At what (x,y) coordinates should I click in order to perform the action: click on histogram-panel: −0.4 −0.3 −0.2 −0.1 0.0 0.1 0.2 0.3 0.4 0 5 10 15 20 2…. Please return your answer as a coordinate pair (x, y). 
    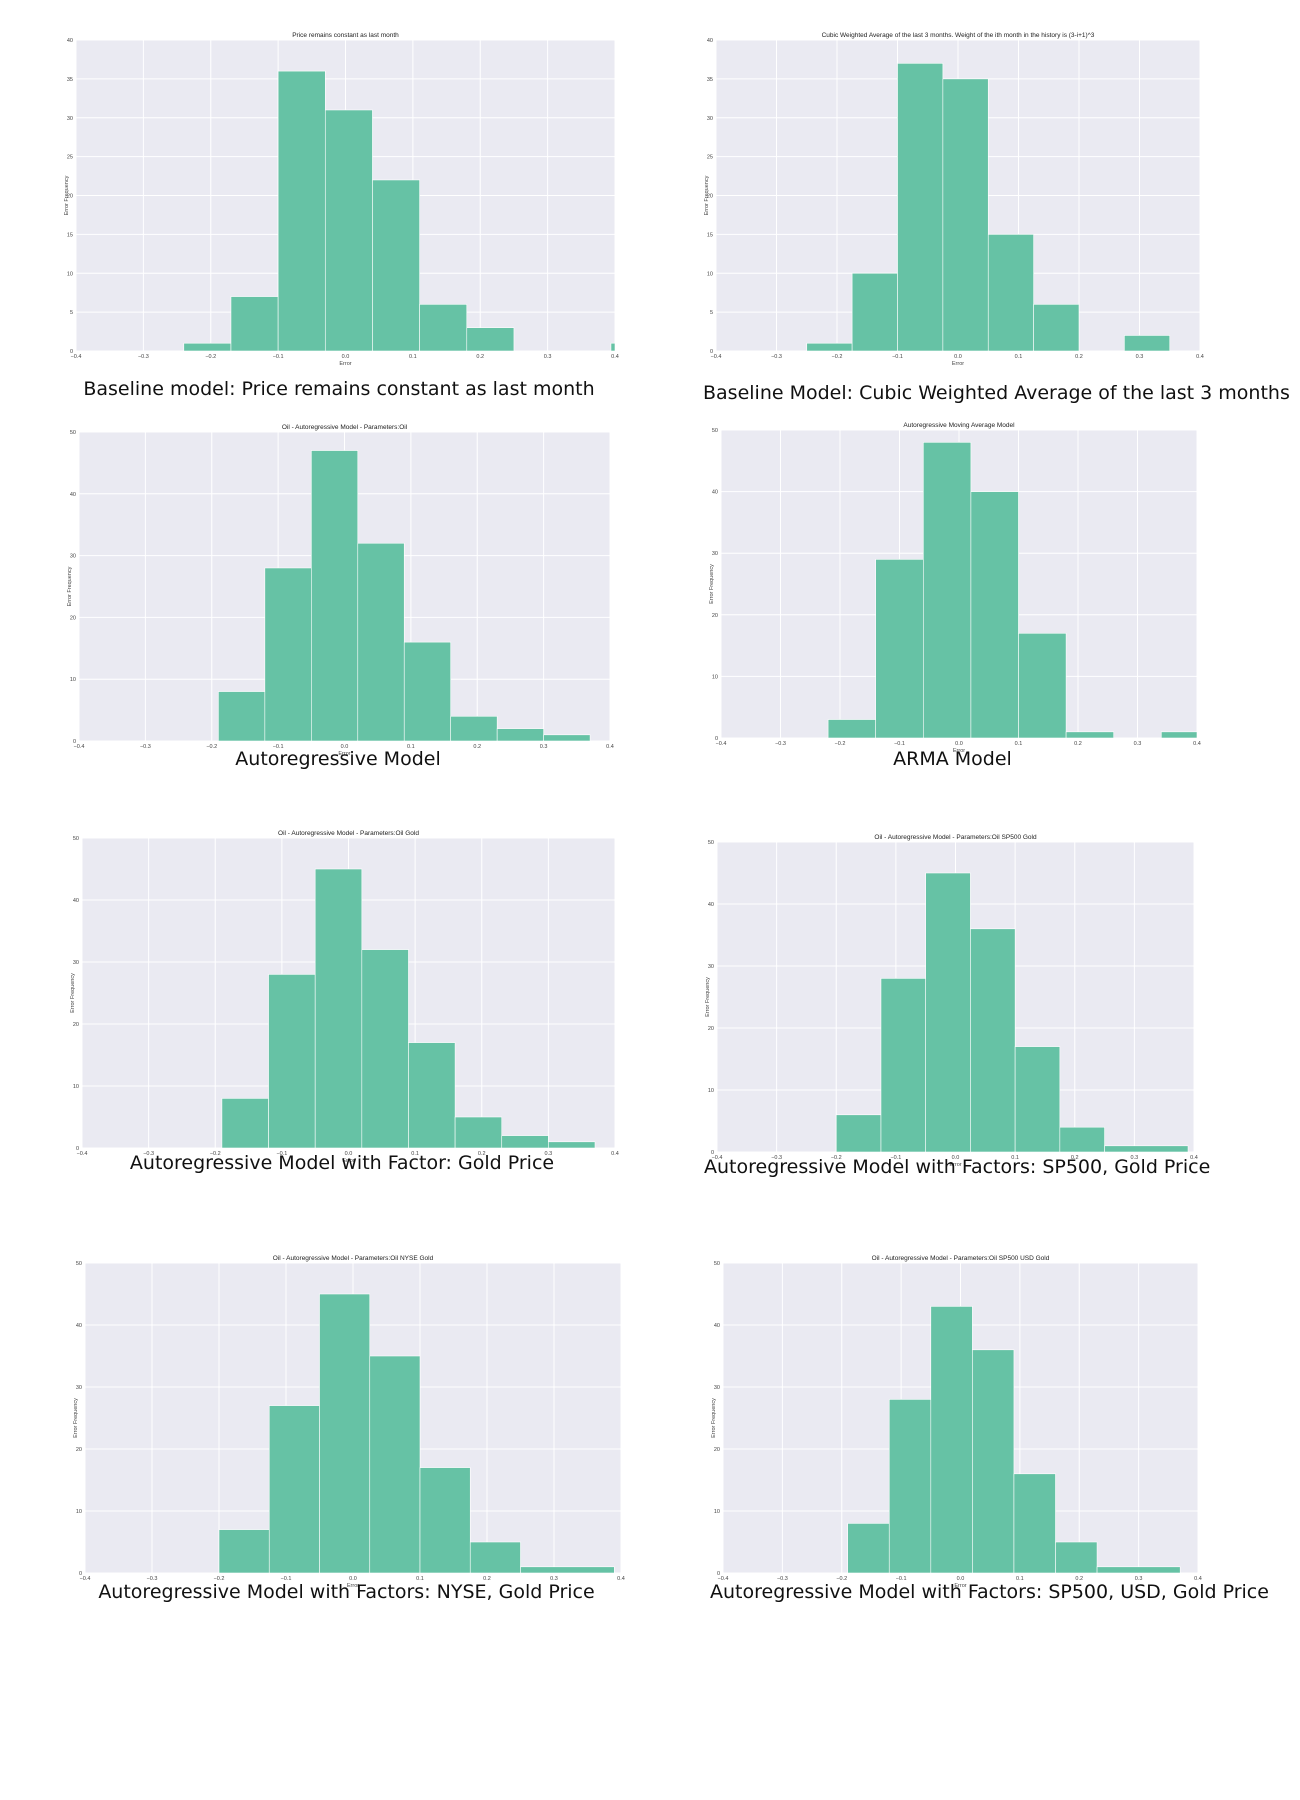
    Looking at the image, I should click on (996, 231).